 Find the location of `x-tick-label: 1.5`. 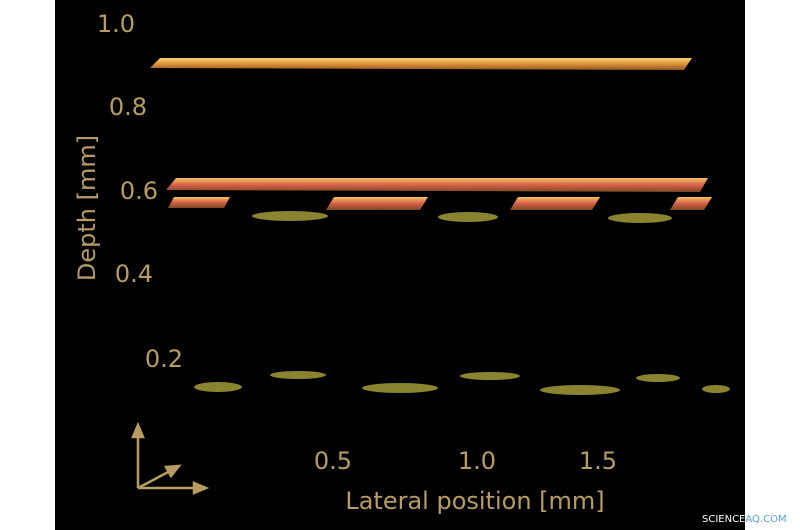

x-tick-label: 1.5 is located at coordinates (598, 461).